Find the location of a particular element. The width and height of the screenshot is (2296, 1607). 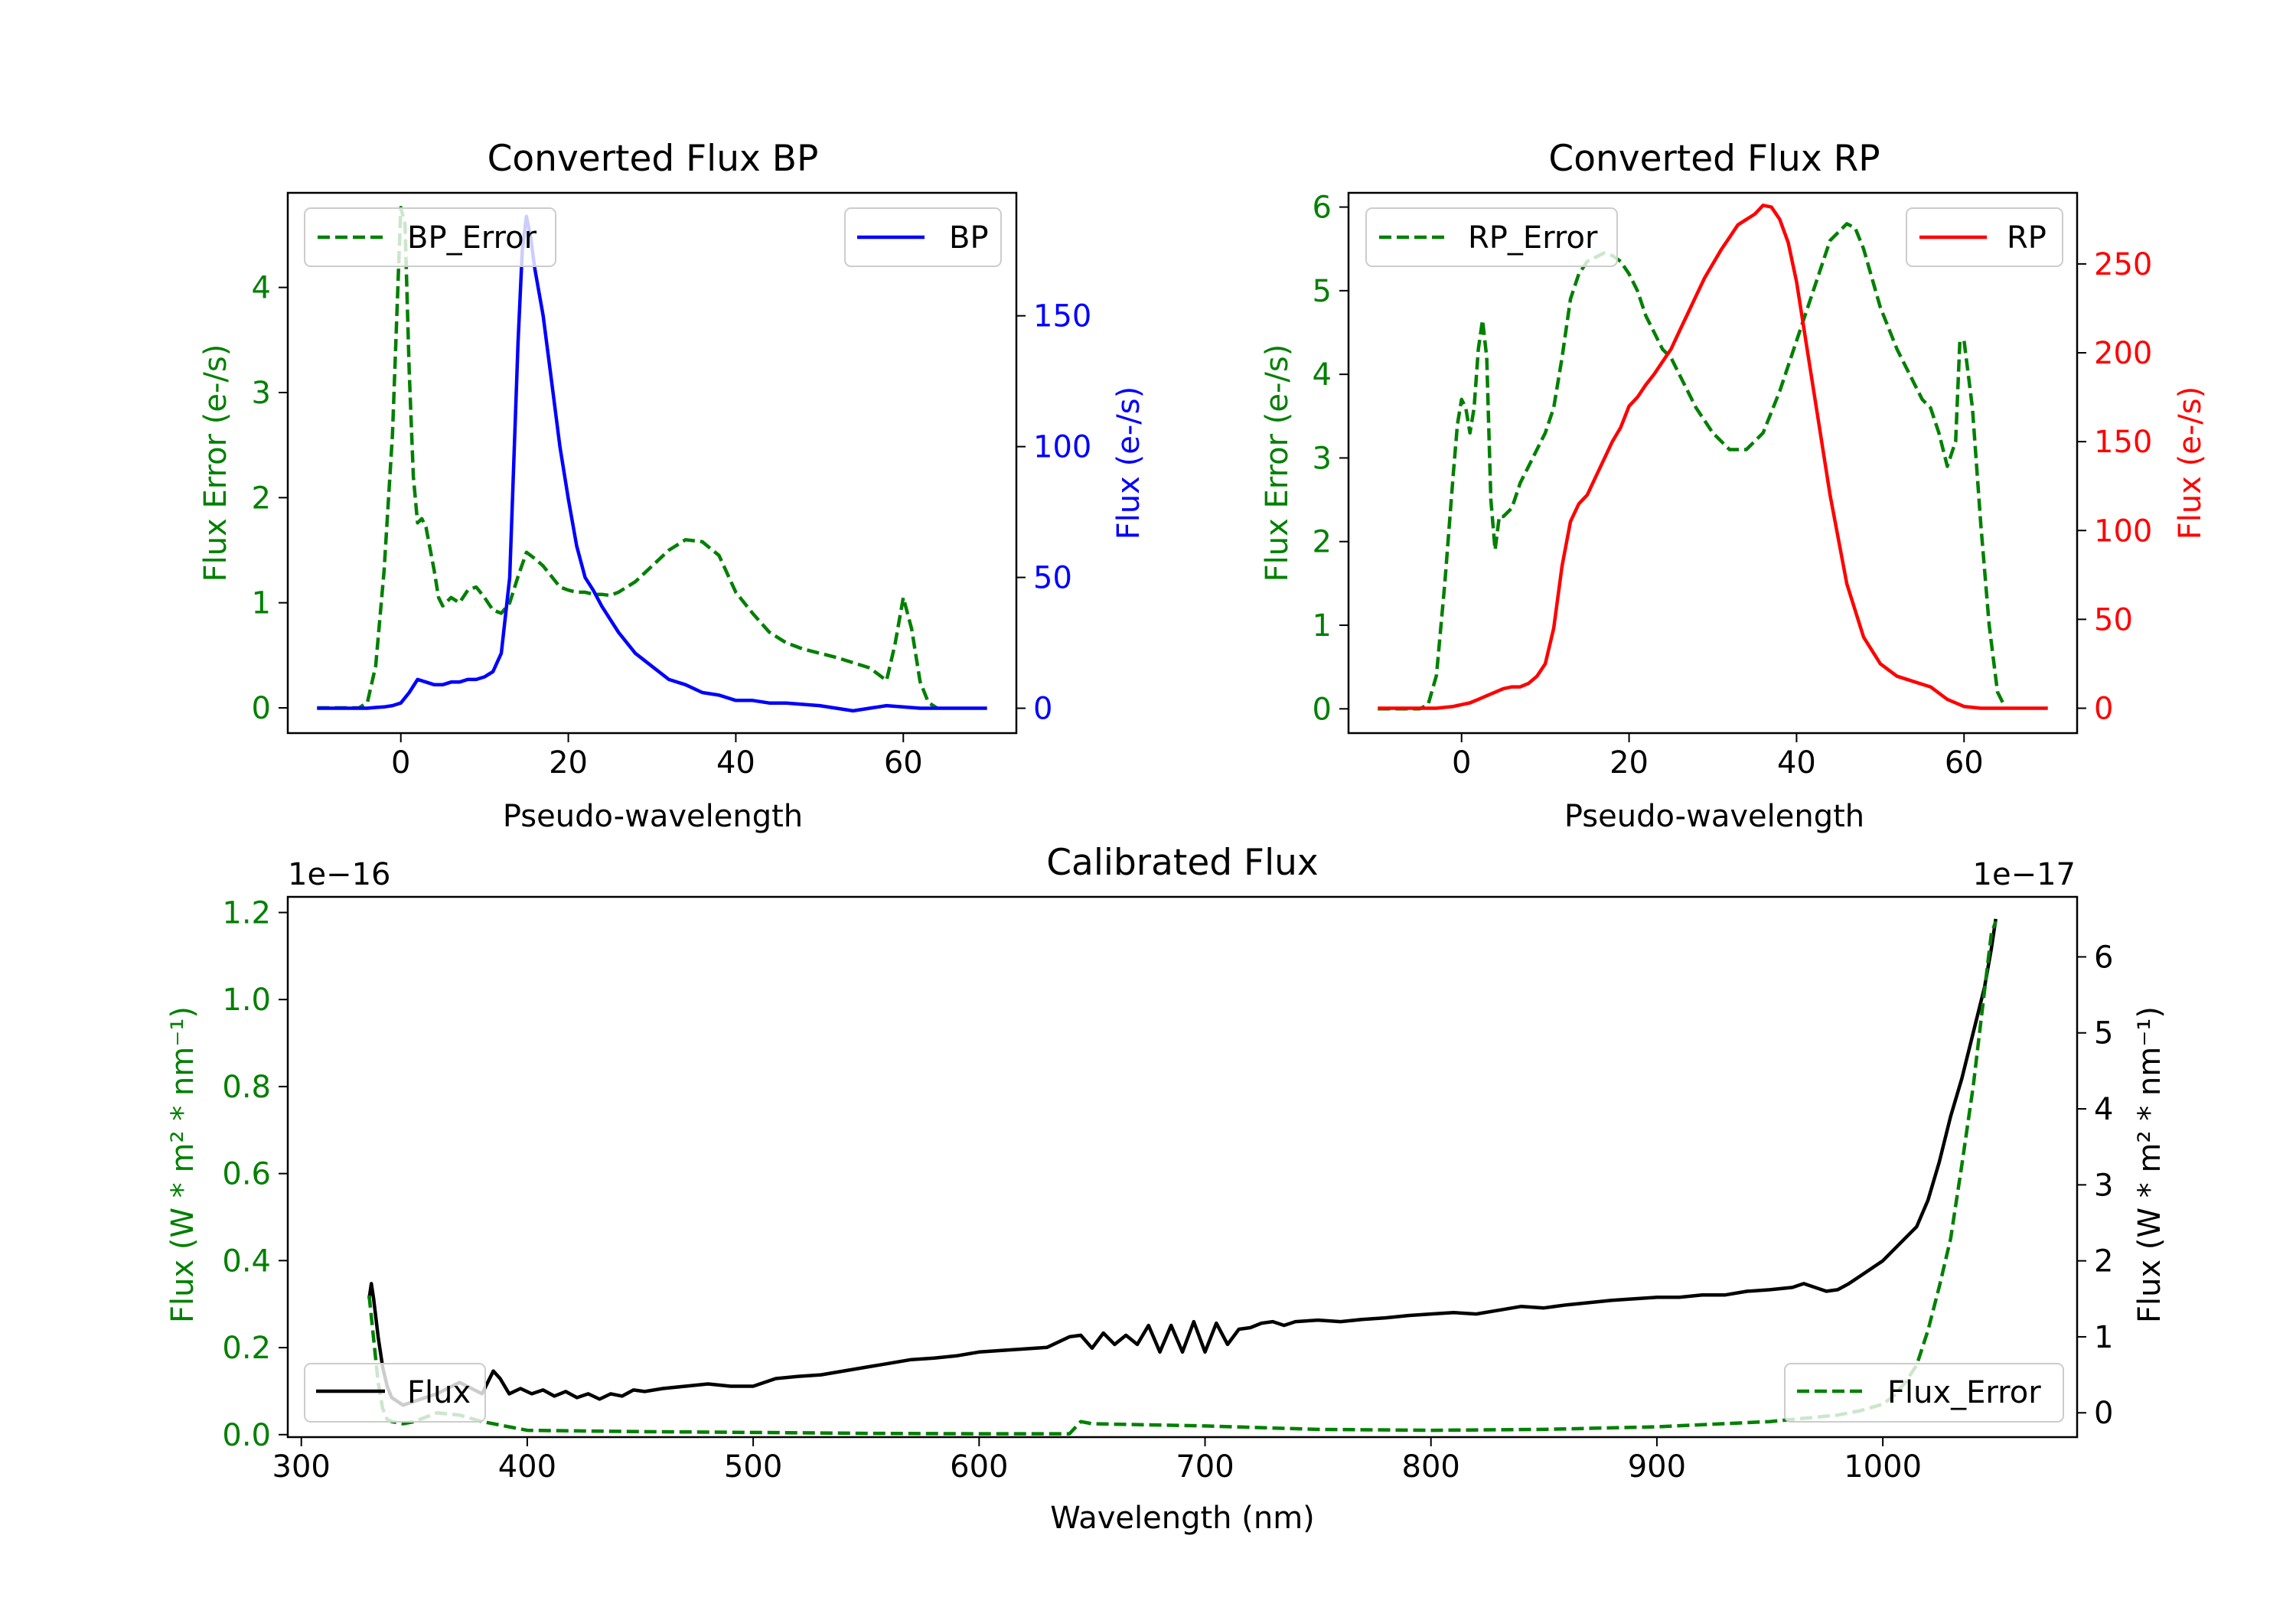

calibrated-legend-left-box is located at coordinates (395, 1393).